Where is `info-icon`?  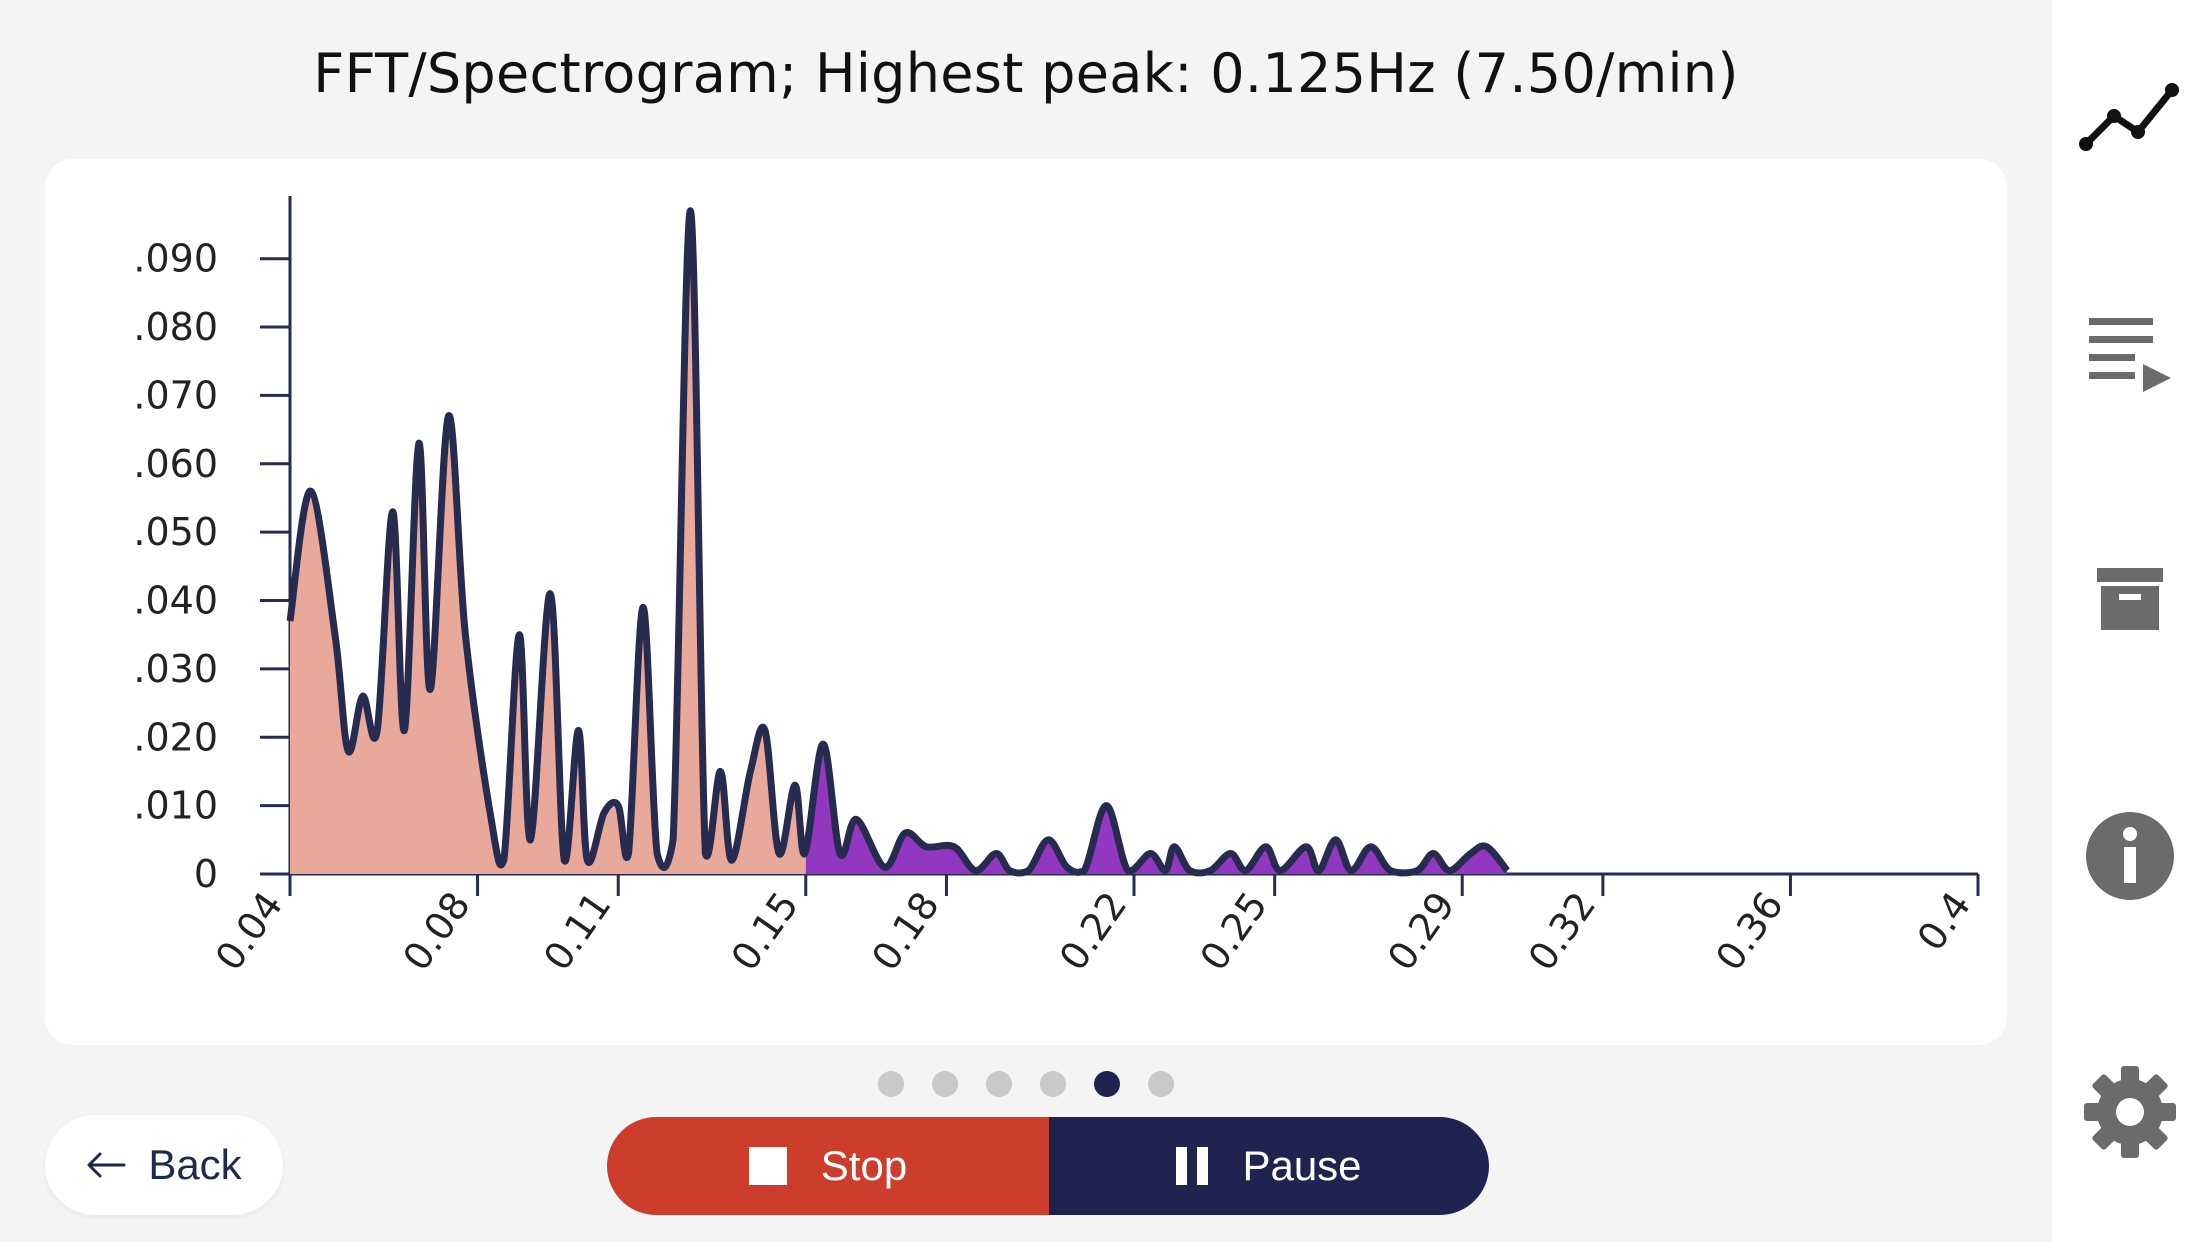 info-icon is located at coordinates (2130, 856).